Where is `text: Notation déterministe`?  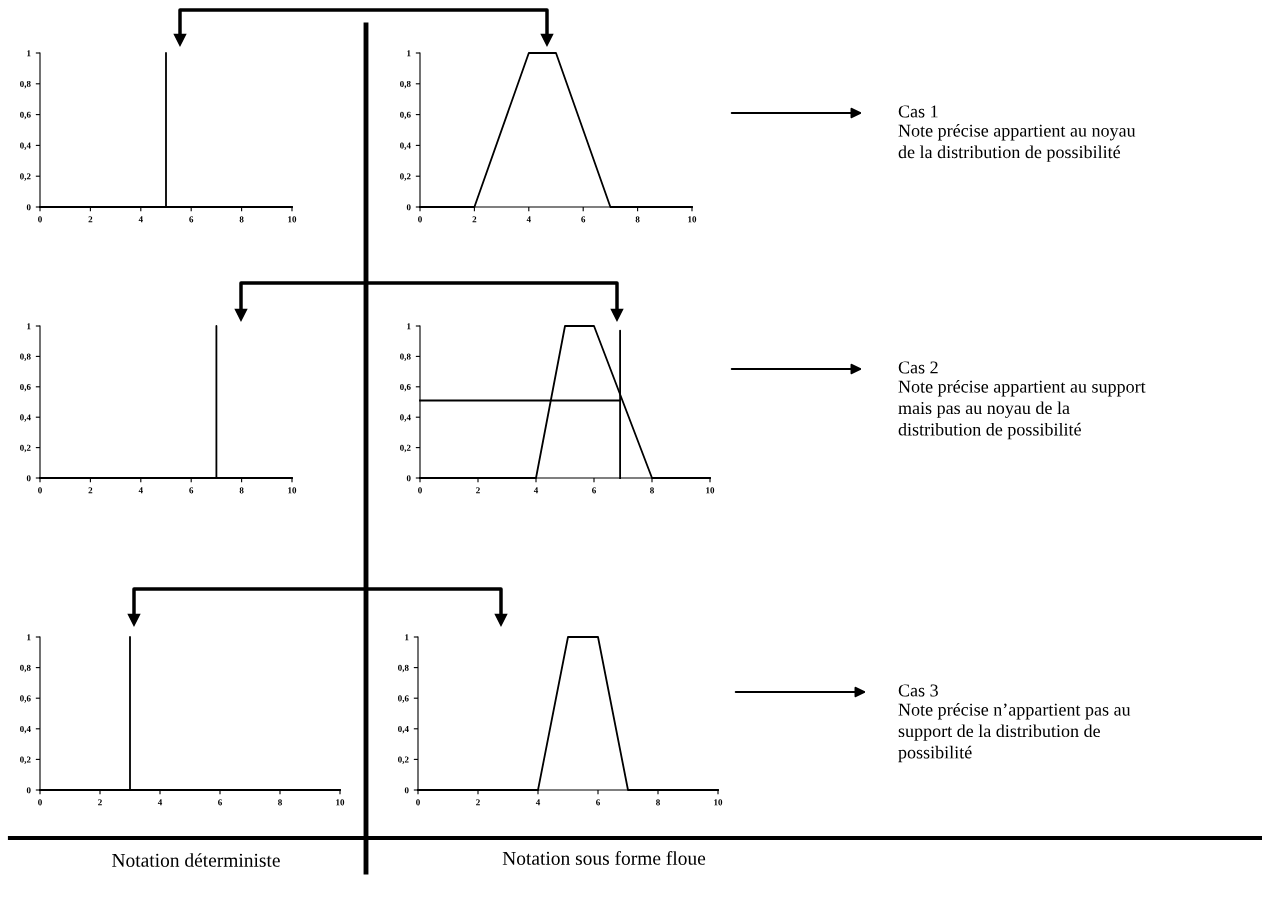
text: Notation déterministe is located at coordinates (196, 860).